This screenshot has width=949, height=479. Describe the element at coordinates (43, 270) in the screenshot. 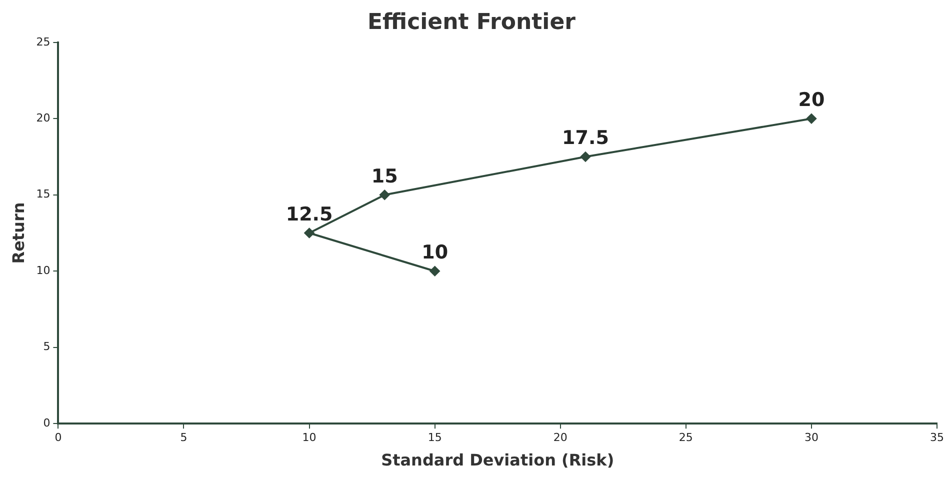

I see `y-tick-label: 10` at that location.